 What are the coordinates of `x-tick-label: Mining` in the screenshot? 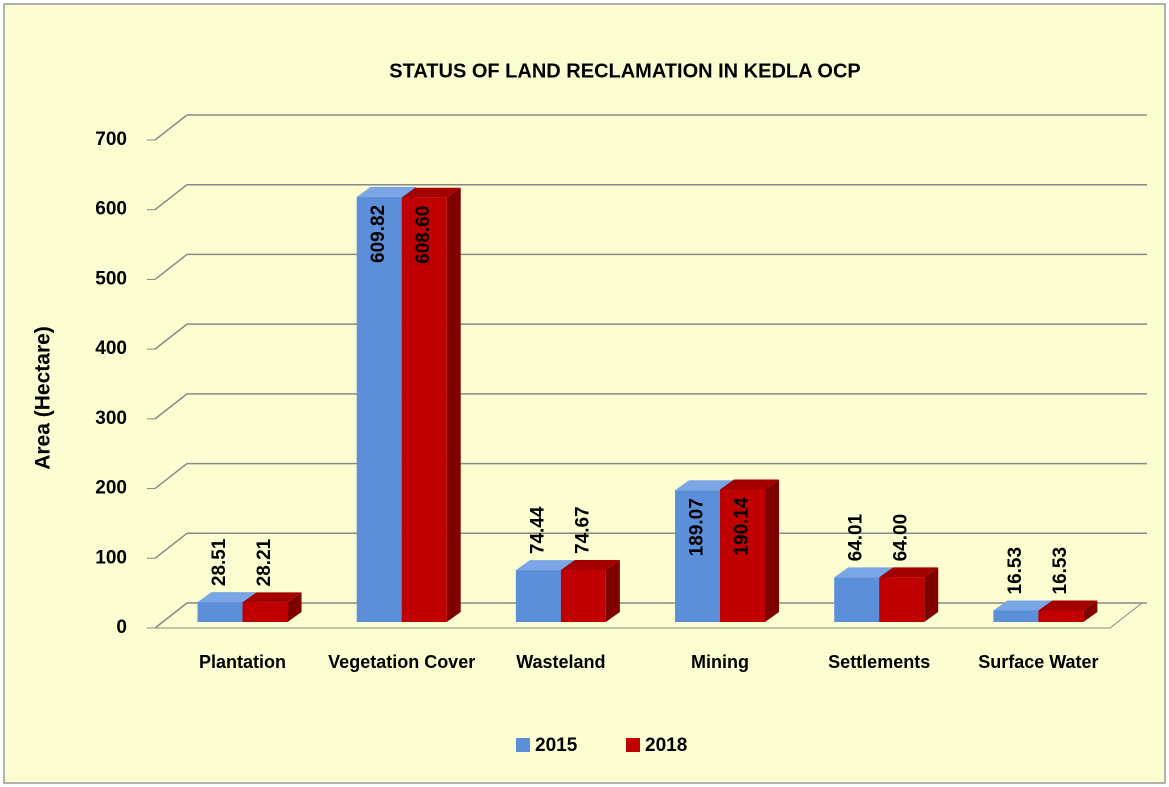 It's located at (720, 662).